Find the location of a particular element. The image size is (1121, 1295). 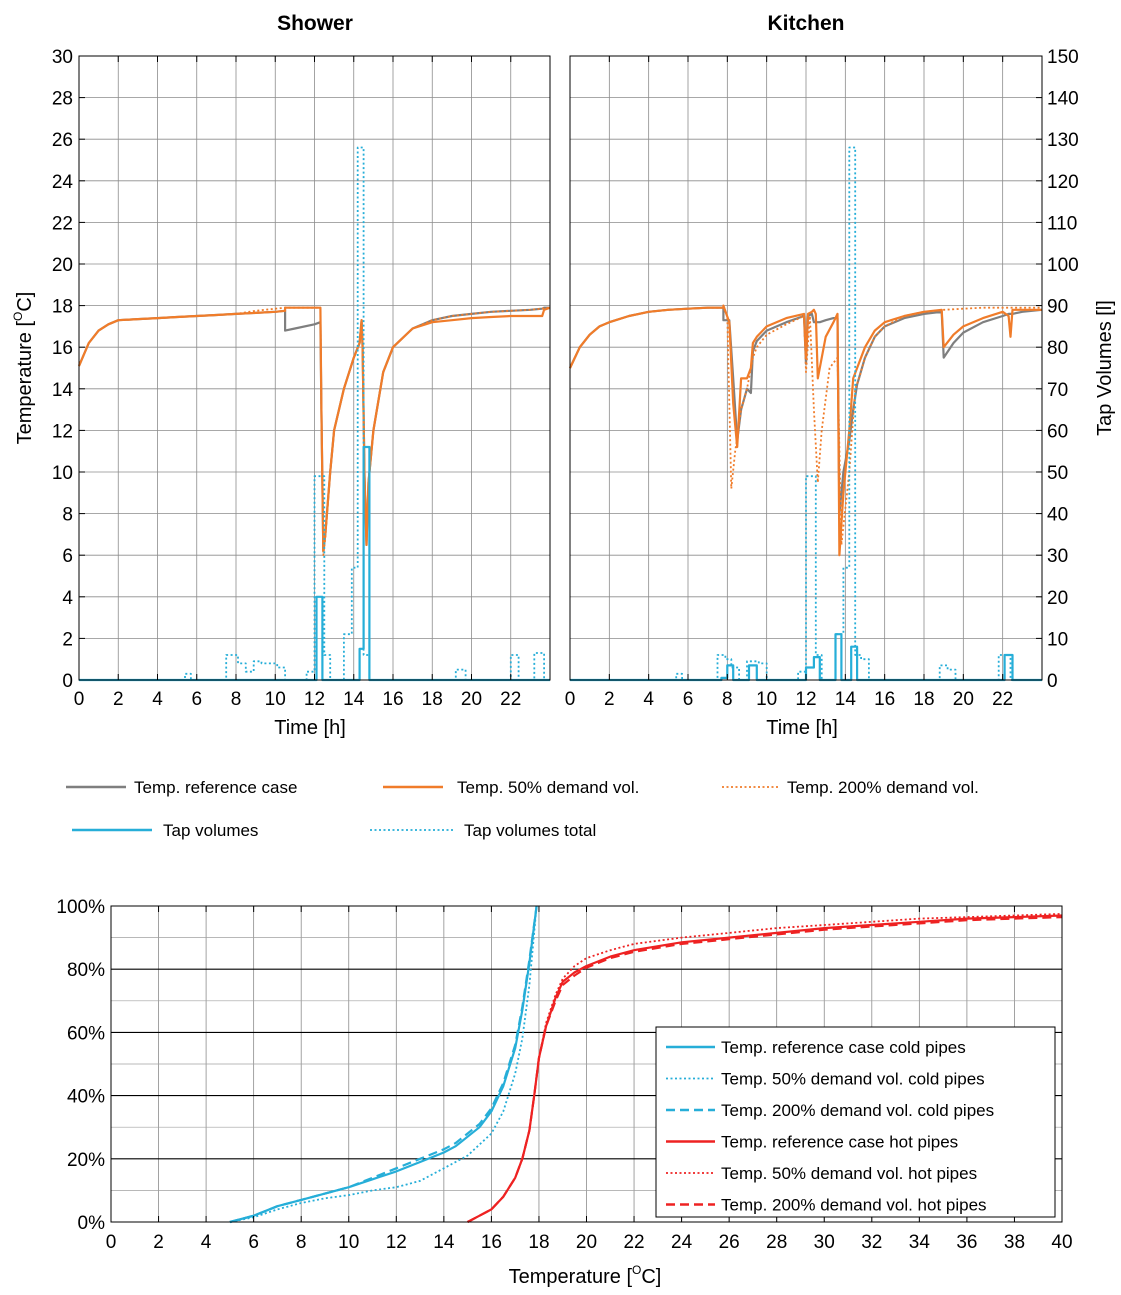

y-tick-label: 20 is located at coordinates (62, 265).